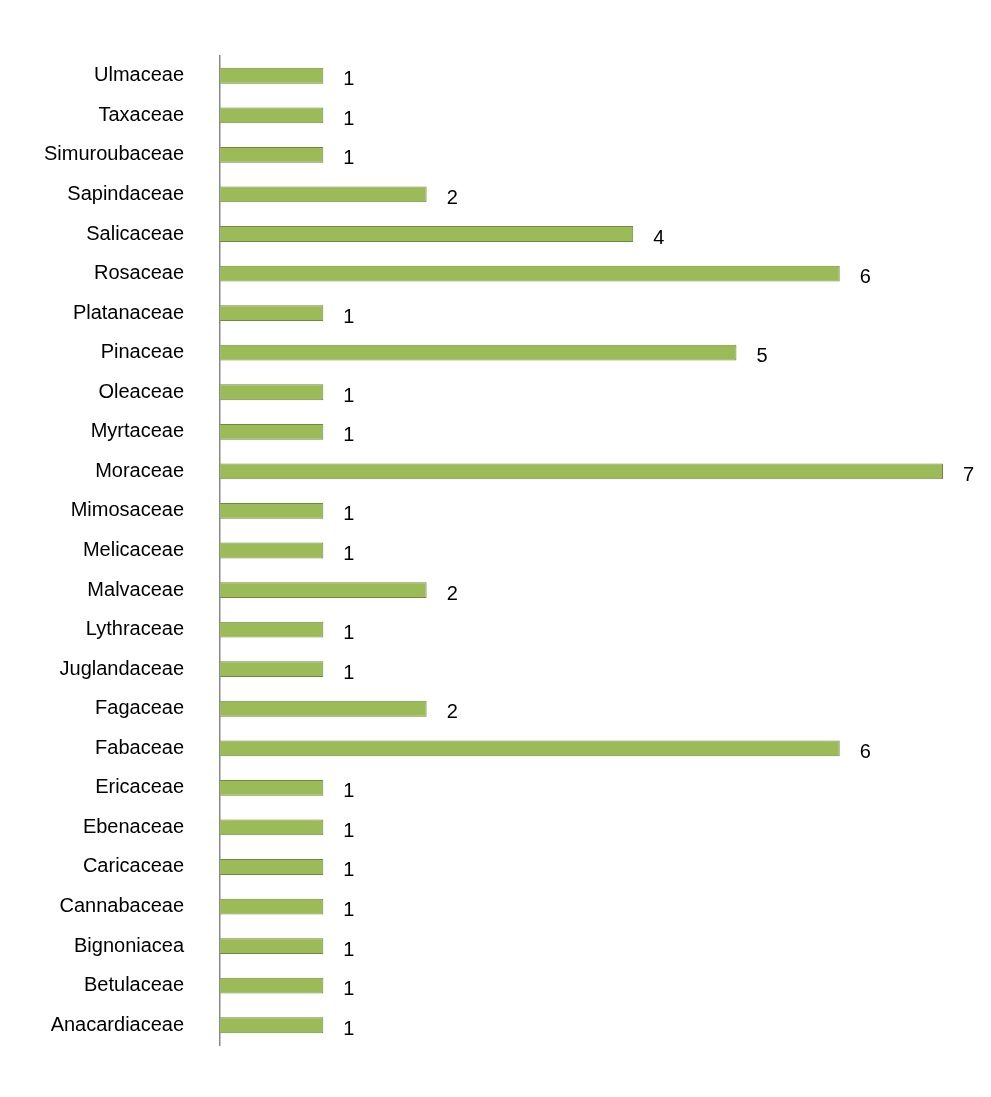 The width and height of the screenshot is (991, 1097). I want to click on y-tick-label: Malvaceae, so click(136, 588).